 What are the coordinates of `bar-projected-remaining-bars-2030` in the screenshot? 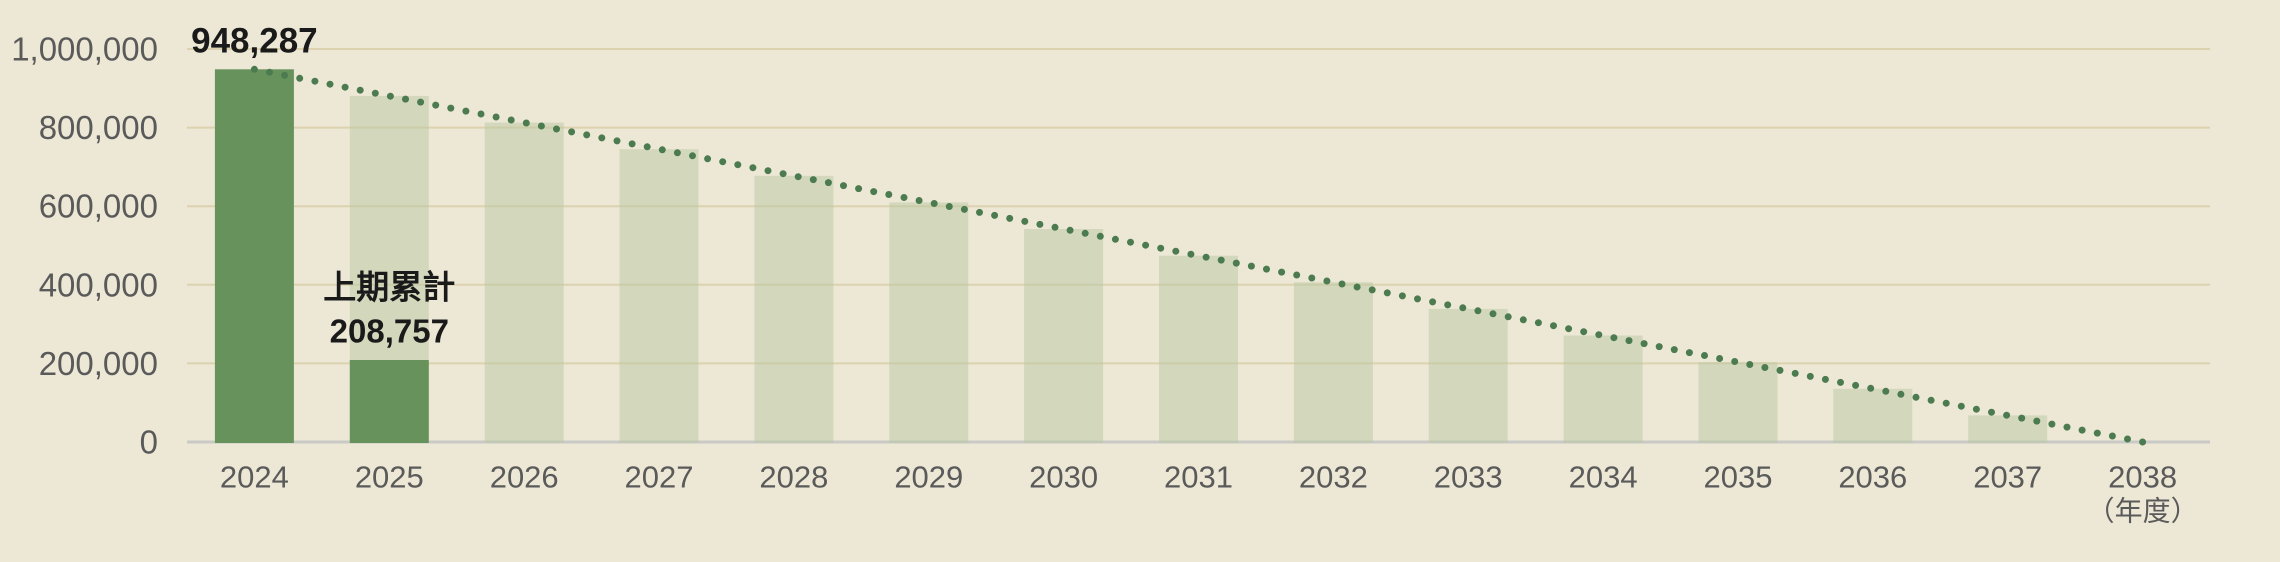 It's located at (1064, 336).